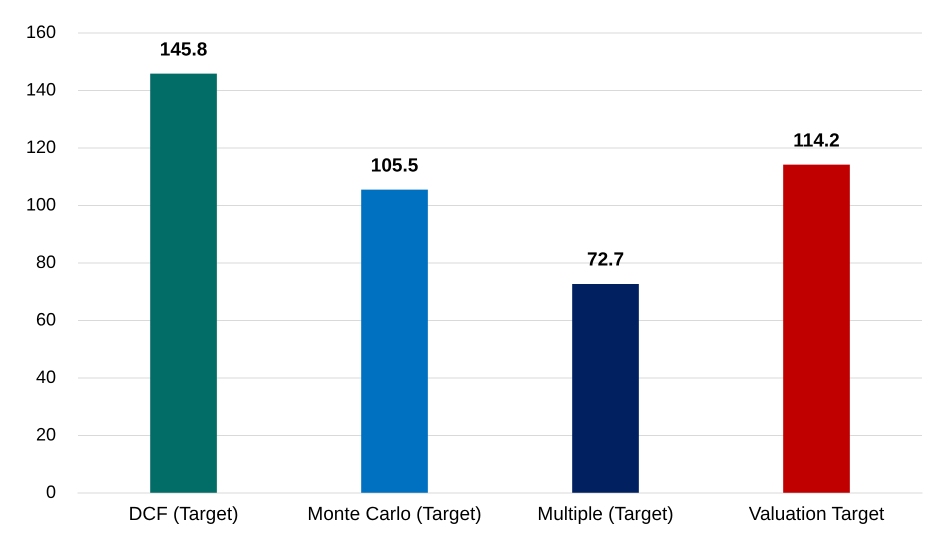  I want to click on data-label: 145.8, so click(184, 49).